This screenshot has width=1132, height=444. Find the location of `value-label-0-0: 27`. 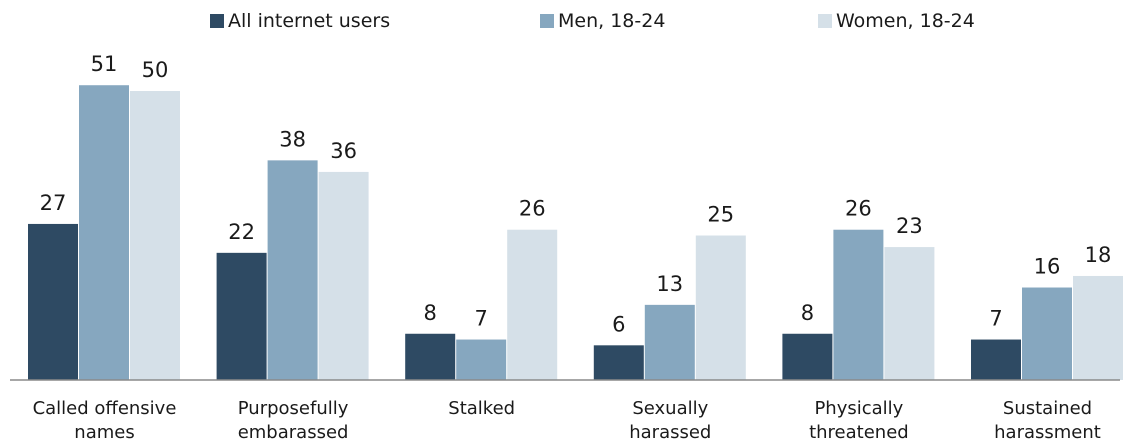

value-label-0-0: 27 is located at coordinates (53, 203).